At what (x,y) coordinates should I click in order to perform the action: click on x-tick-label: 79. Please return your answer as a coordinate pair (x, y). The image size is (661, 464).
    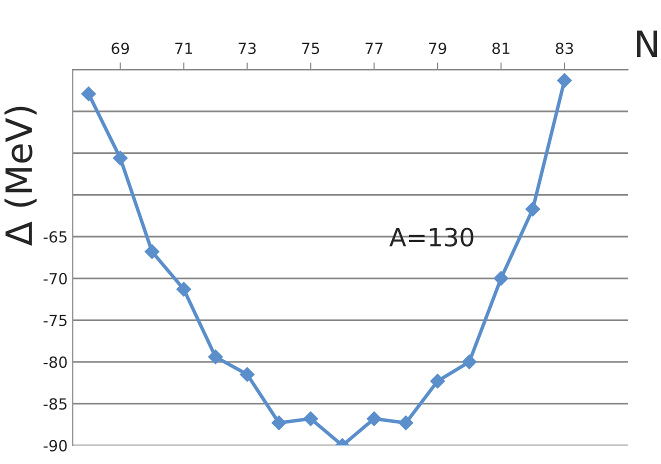
    Looking at the image, I should click on (437, 48).